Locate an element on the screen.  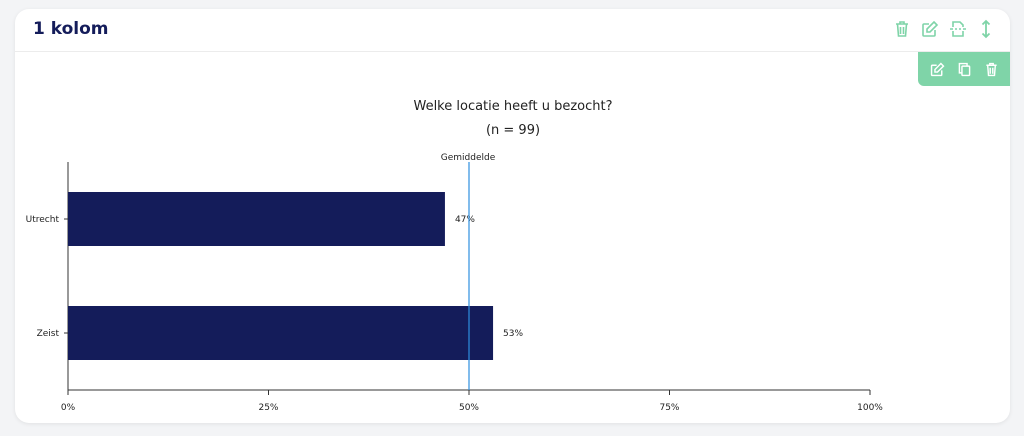
resize-vertical-icon is located at coordinates (986, 29).